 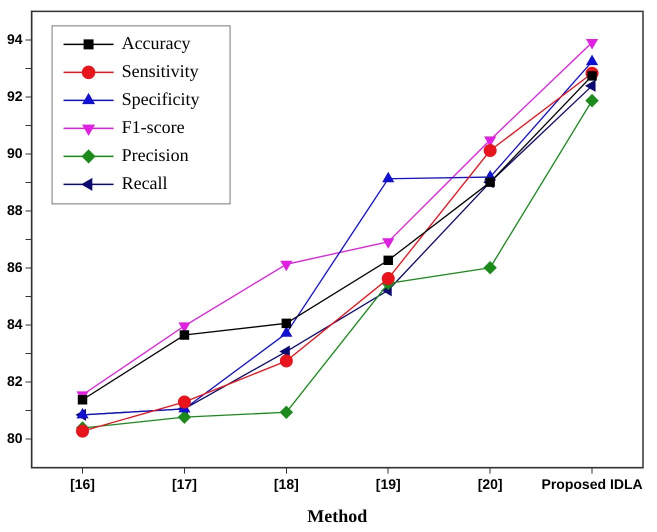 What do you see at coordinates (184, 484) in the screenshot?
I see `x-tick-label: [17]` at bounding box center [184, 484].